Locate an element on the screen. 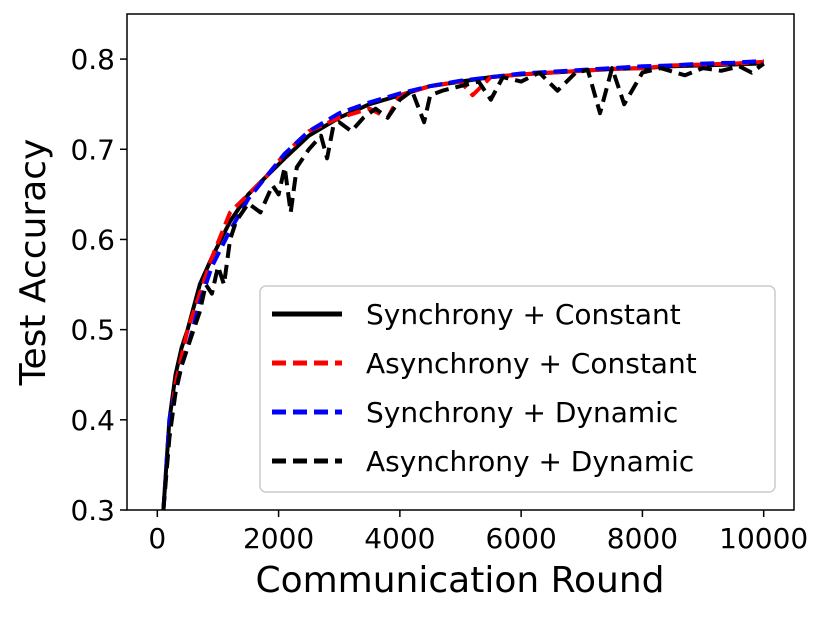 This screenshot has width=830, height=621. legend-label-asynchrony-dynamic: Asynchrony + Dynamic is located at coordinates (530, 461).